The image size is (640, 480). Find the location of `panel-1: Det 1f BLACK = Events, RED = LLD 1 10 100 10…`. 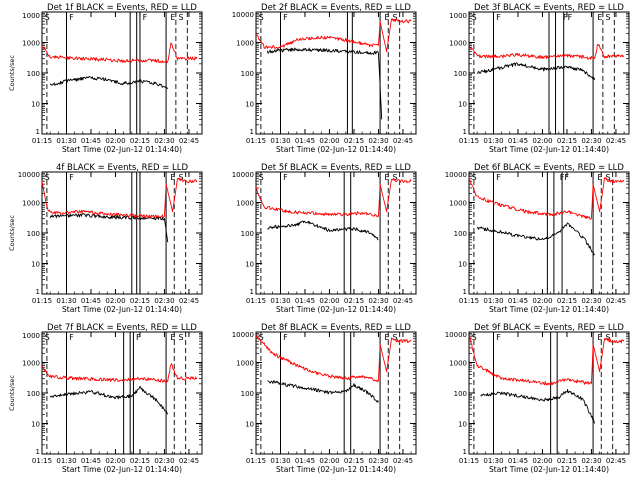

panel-1: Det 1f BLACK = Events, RED = LLD 1 10 100 10… is located at coordinates (105, 78).